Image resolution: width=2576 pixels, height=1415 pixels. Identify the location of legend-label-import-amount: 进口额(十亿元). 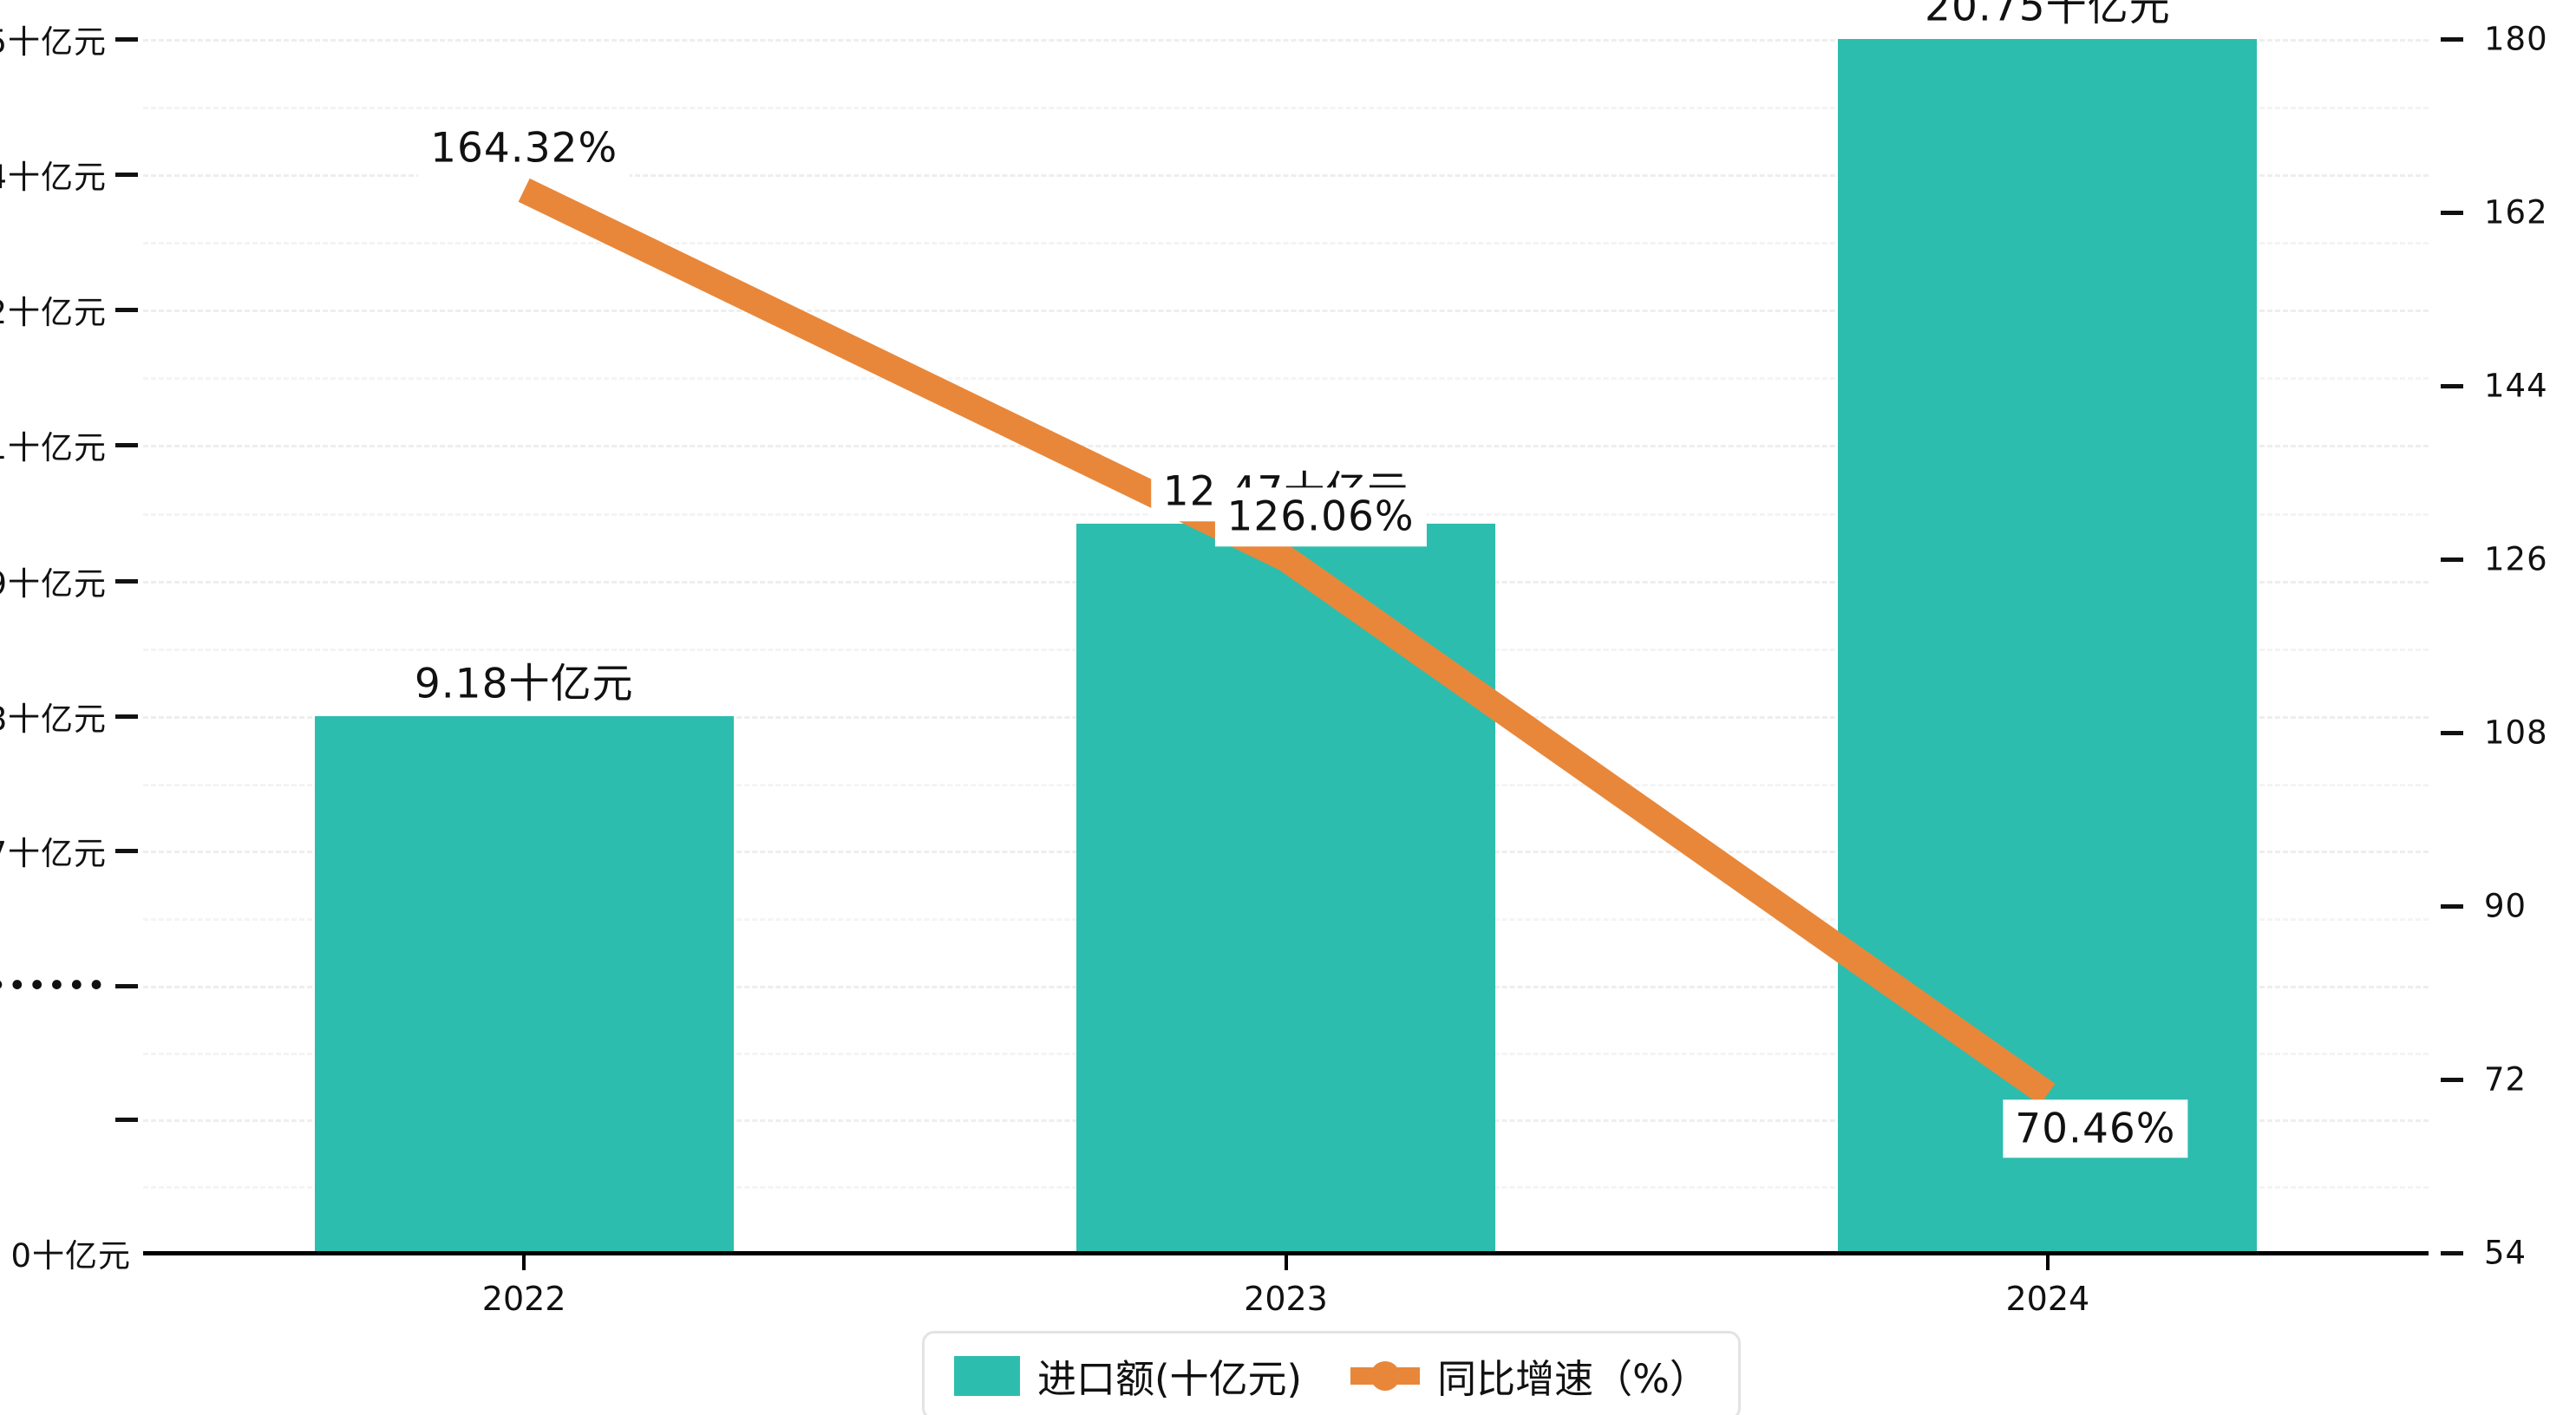
(1170, 1379).